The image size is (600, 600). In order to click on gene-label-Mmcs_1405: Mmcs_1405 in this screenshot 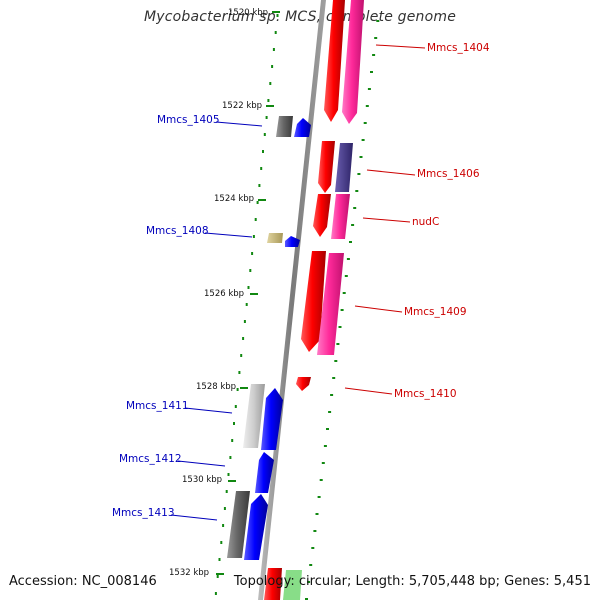, I will do `click(188, 120)`.